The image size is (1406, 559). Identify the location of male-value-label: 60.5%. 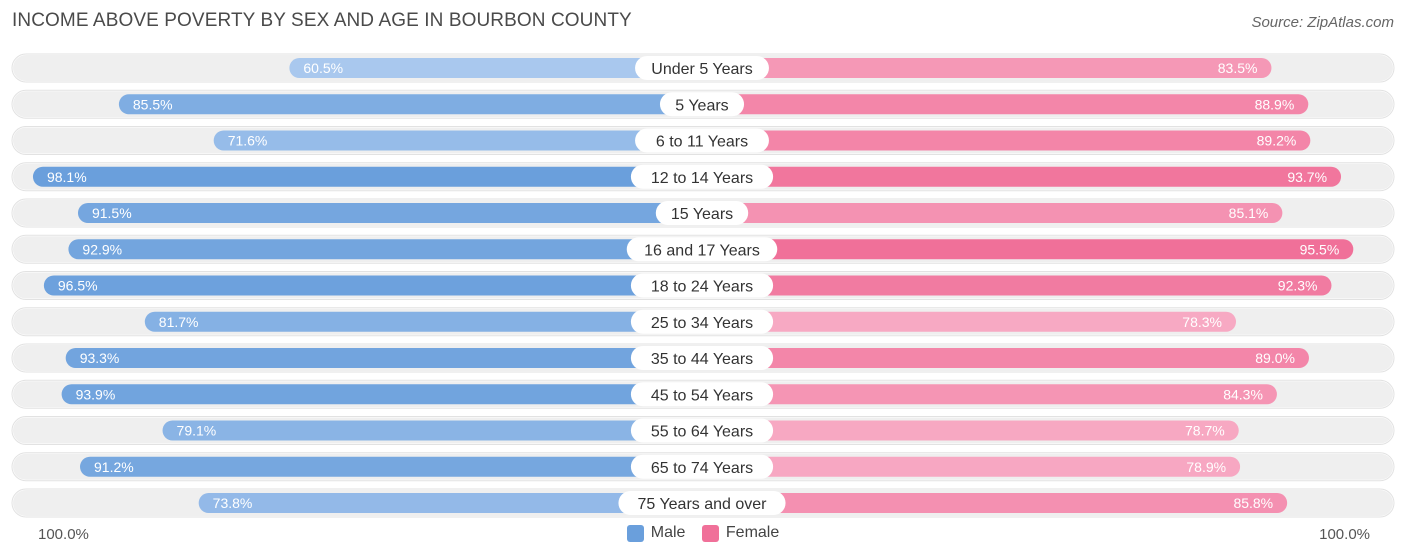
(323, 68).